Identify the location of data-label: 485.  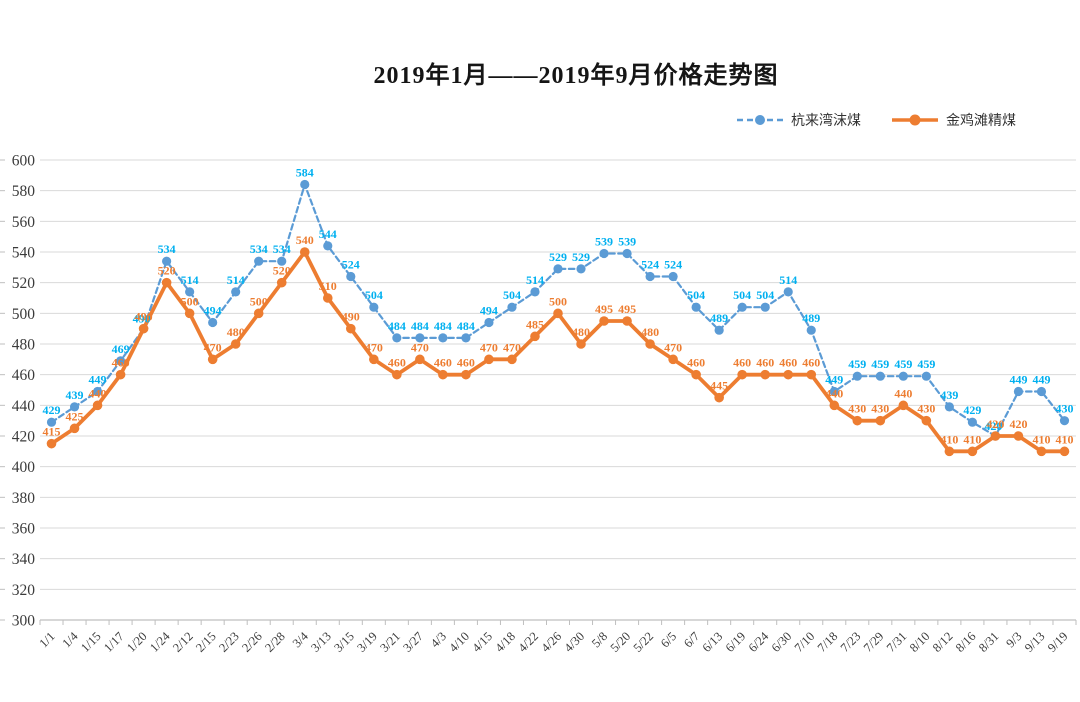
(535, 324).